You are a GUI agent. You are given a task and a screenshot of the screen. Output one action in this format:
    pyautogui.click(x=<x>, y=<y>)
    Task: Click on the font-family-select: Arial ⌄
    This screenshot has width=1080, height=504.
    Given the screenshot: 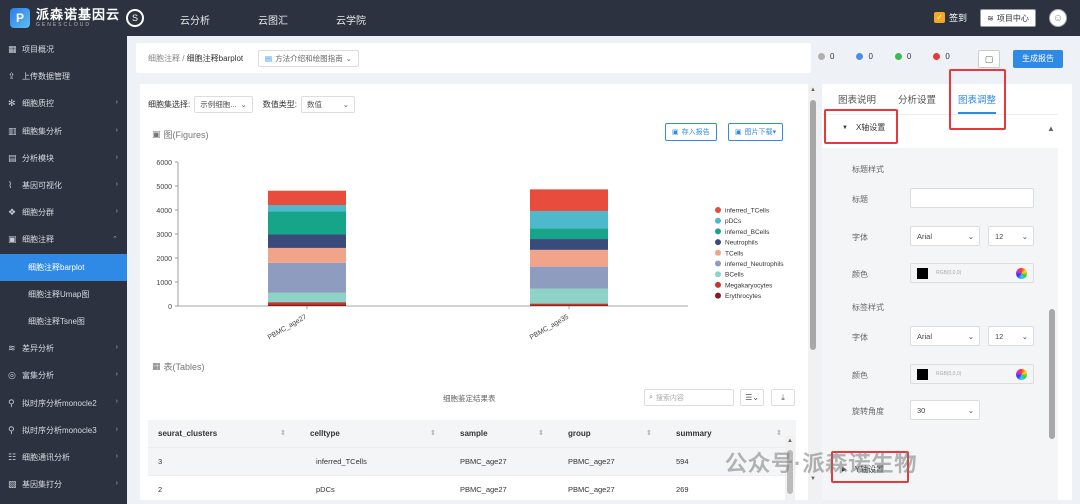 What is the action you would take?
    pyautogui.click(x=945, y=236)
    